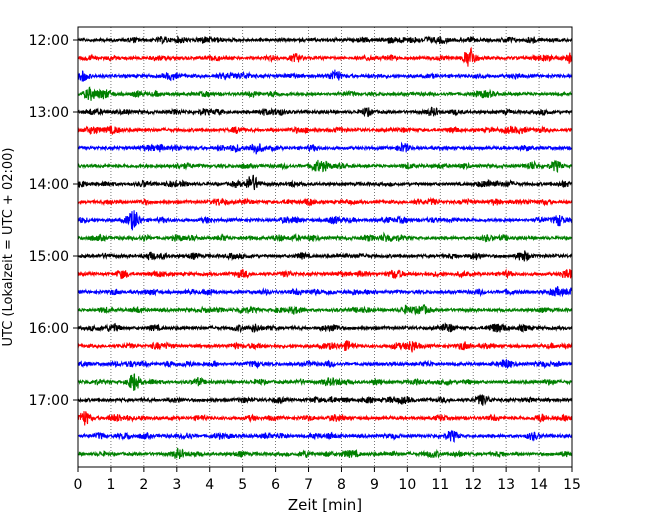 The height and width of the screenshot is (525, 650). What do you see at coordinates (49, 329) in the screenshot?
I see `y-tick-label: 16:00` at bounding box center [49, 329].